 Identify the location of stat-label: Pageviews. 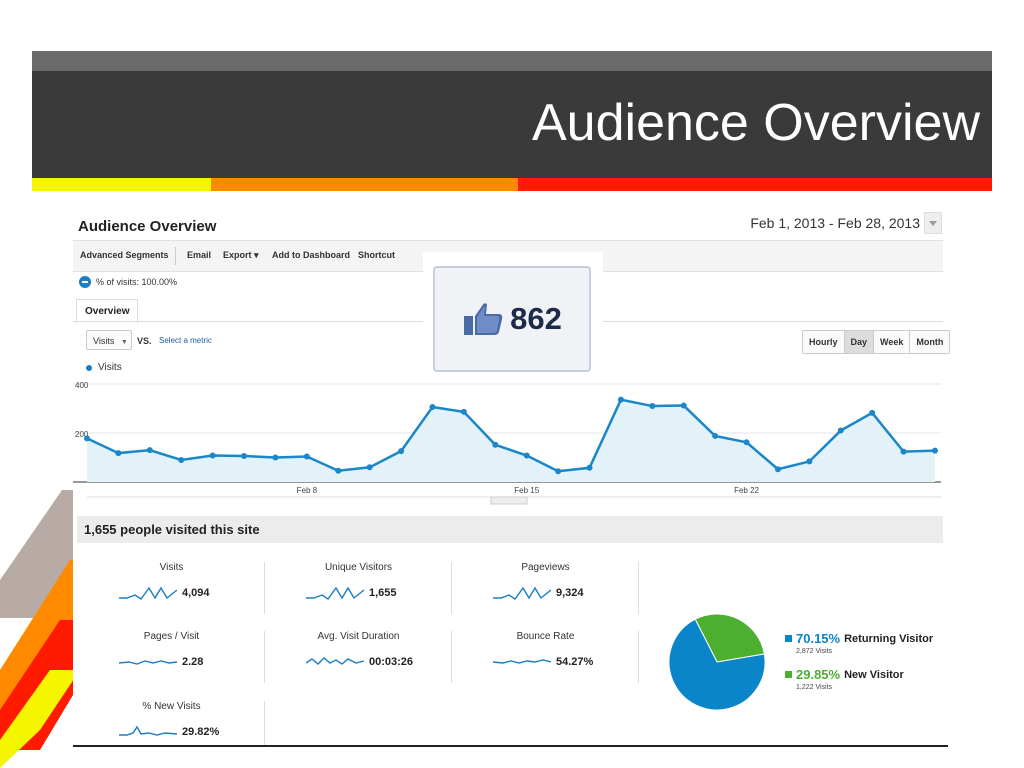
(545, 567).